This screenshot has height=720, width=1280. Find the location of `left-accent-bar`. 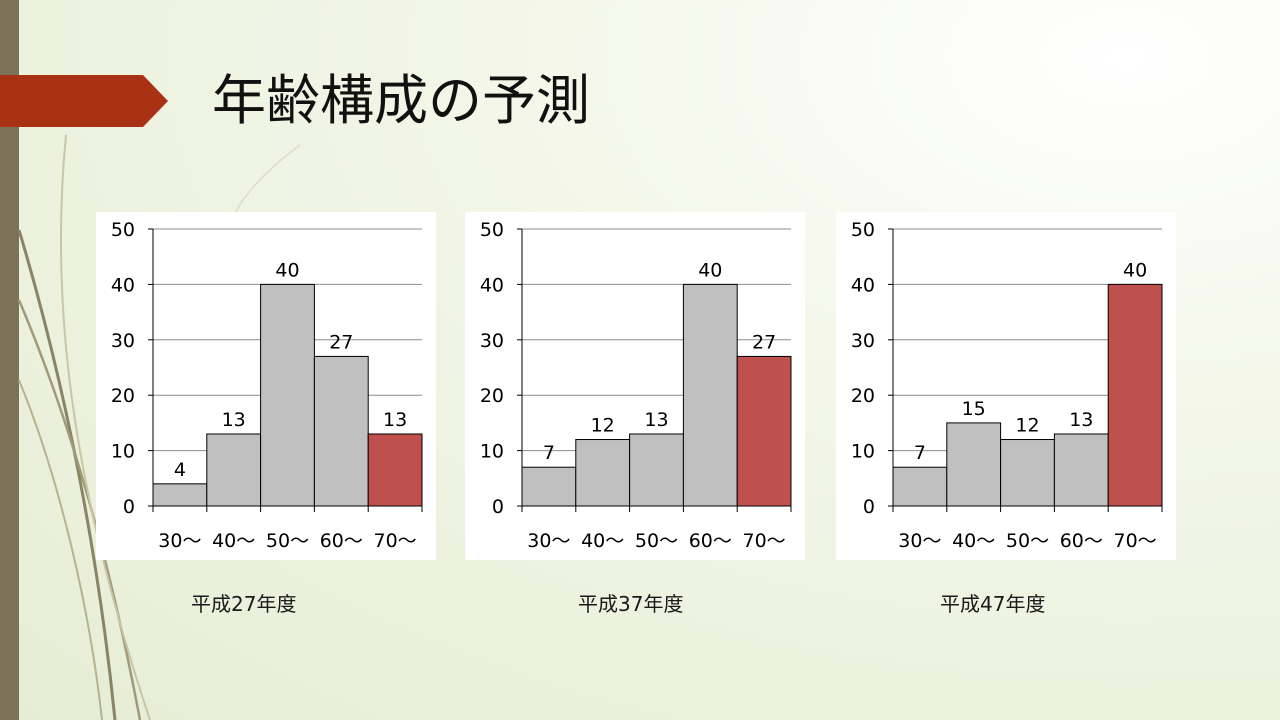

left-accent-bar is located at coordinates (9, 360).